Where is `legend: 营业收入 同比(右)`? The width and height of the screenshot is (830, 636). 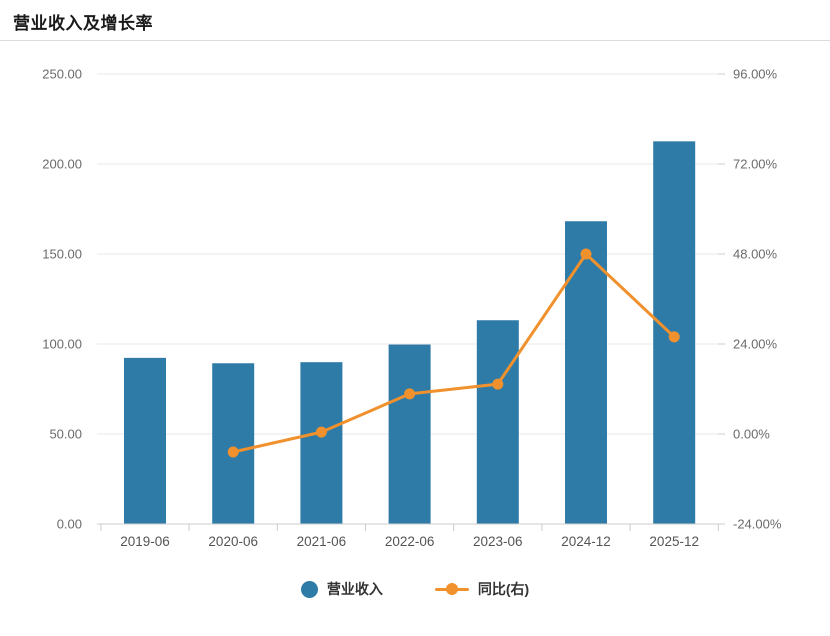
legend: 营业收入 同比(右) is located at coordinates (415, 589).